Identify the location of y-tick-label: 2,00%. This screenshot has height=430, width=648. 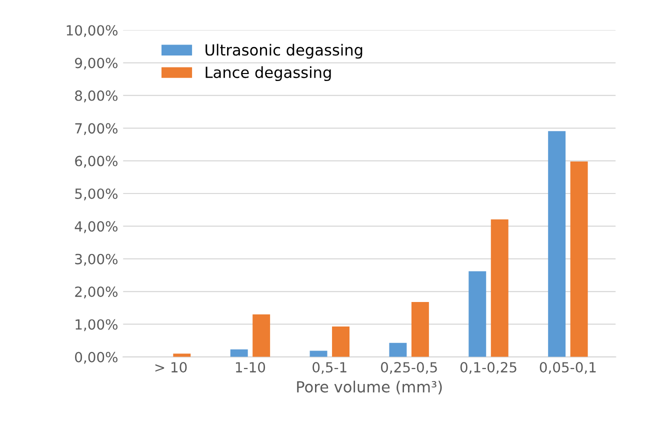
(96, 292).